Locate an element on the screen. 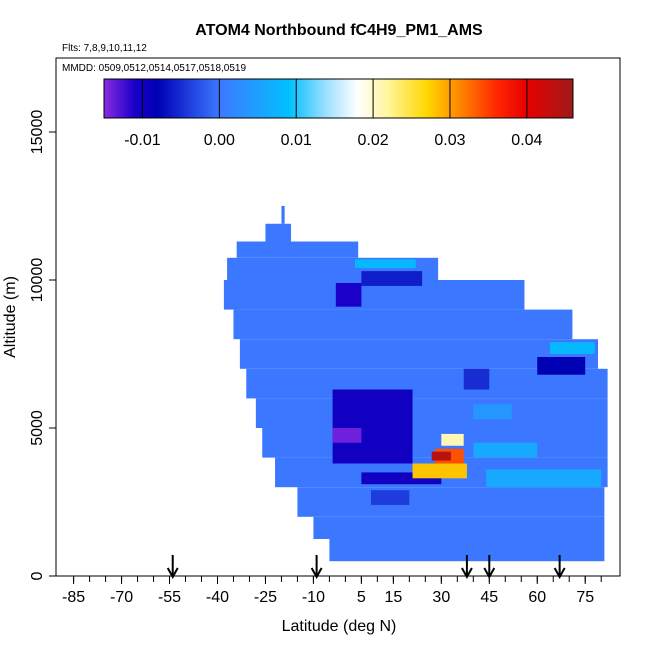 Image resolution: width=650 pixels, height=655 pixels. colorbar-tick-label: -0.01 is located at coordinates (142, 140).